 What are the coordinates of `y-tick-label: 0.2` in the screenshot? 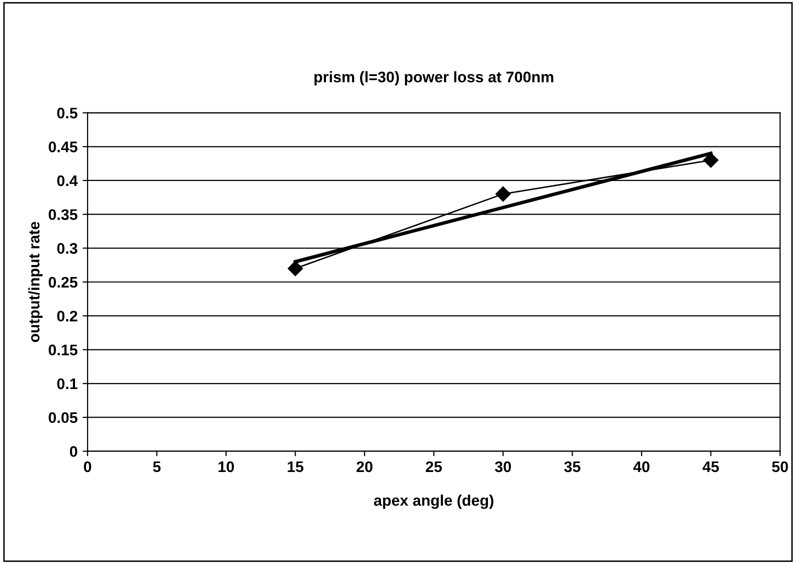 It's located at (67, 316).